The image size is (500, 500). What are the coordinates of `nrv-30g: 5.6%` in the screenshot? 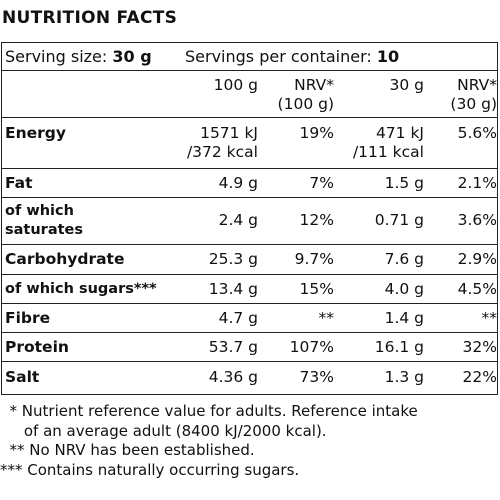 It's located at (477, 133).